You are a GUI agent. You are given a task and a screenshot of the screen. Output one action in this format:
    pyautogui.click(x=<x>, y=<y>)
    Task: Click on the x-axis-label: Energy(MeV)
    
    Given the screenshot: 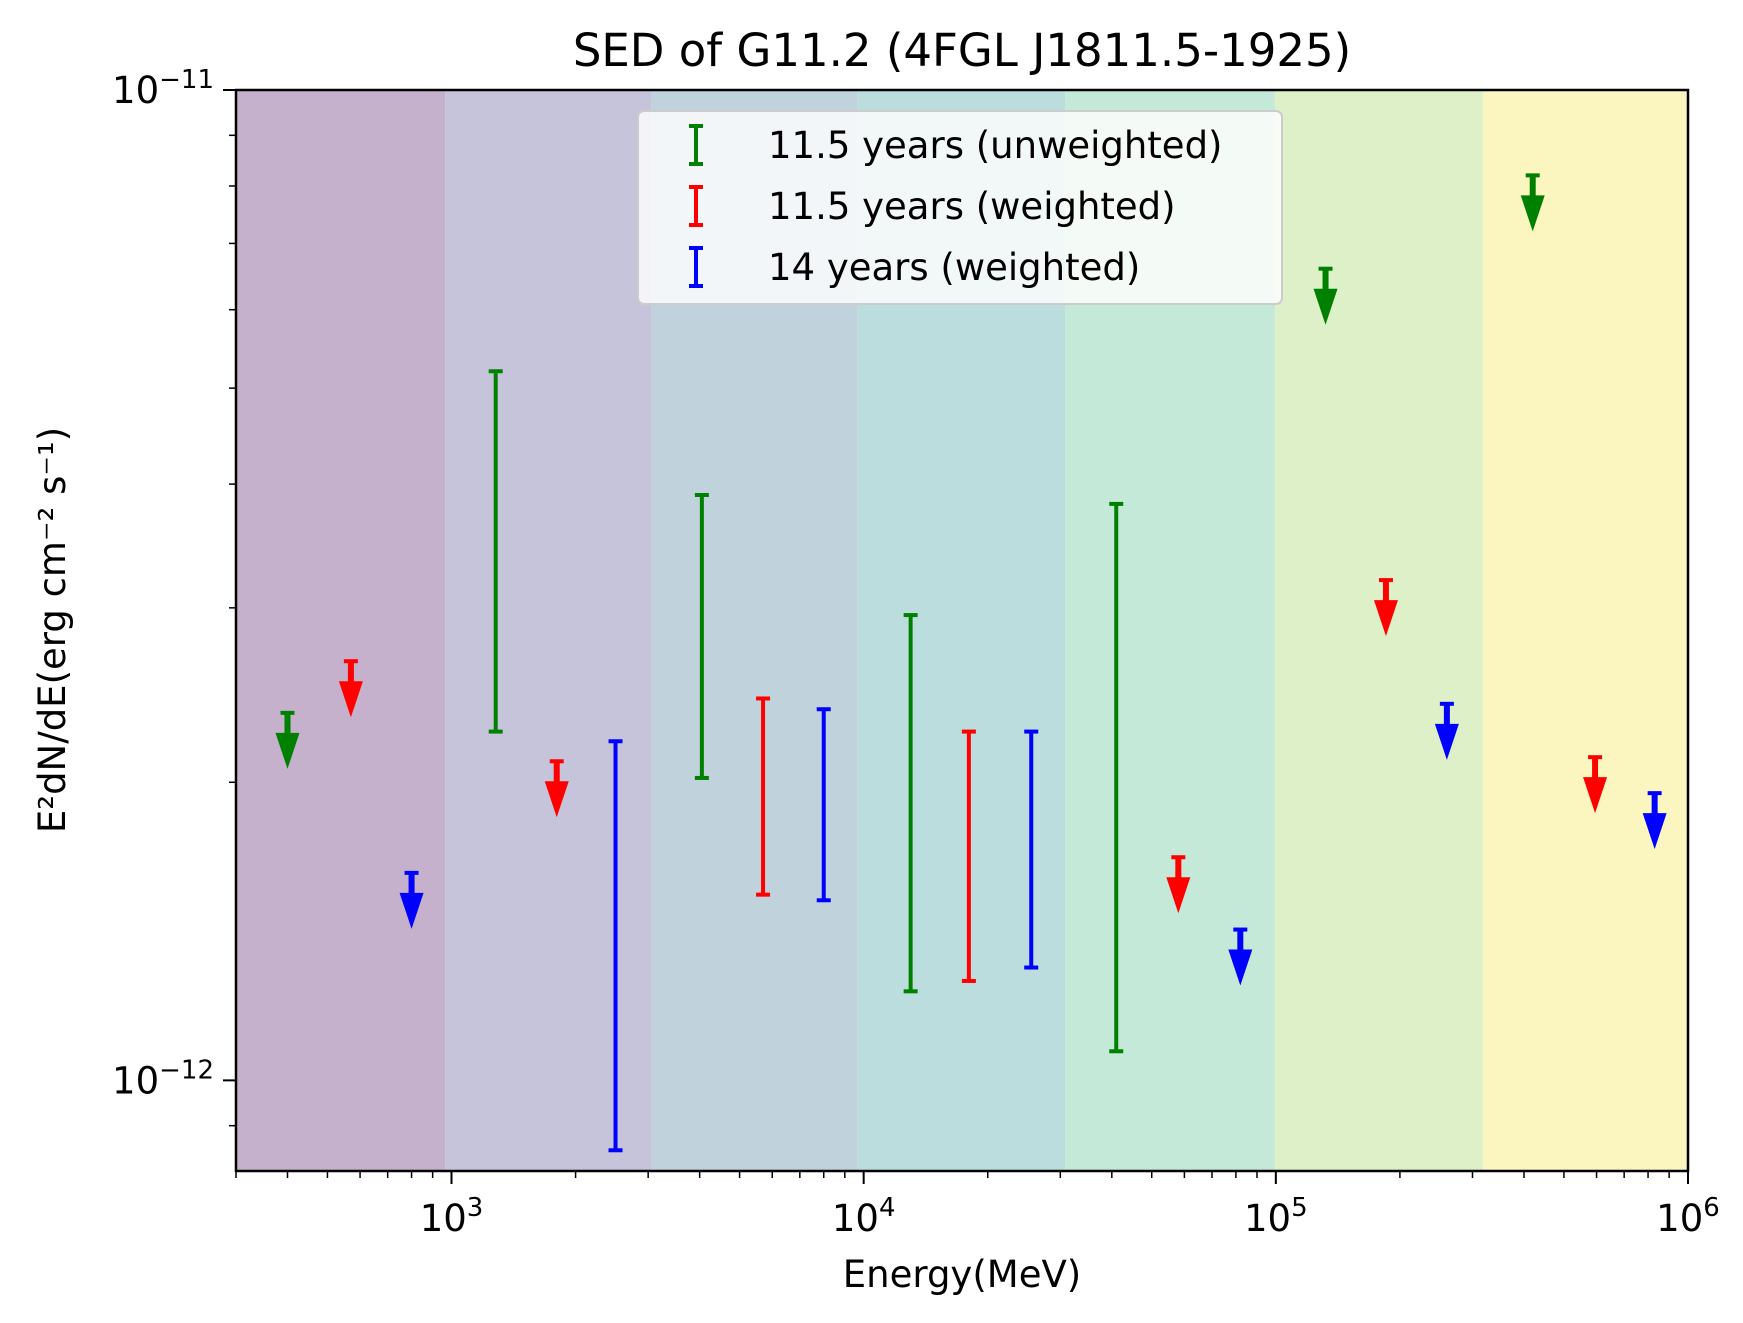 What is the action you would take?
    pyautogui.click(x=962, y=1274)
    